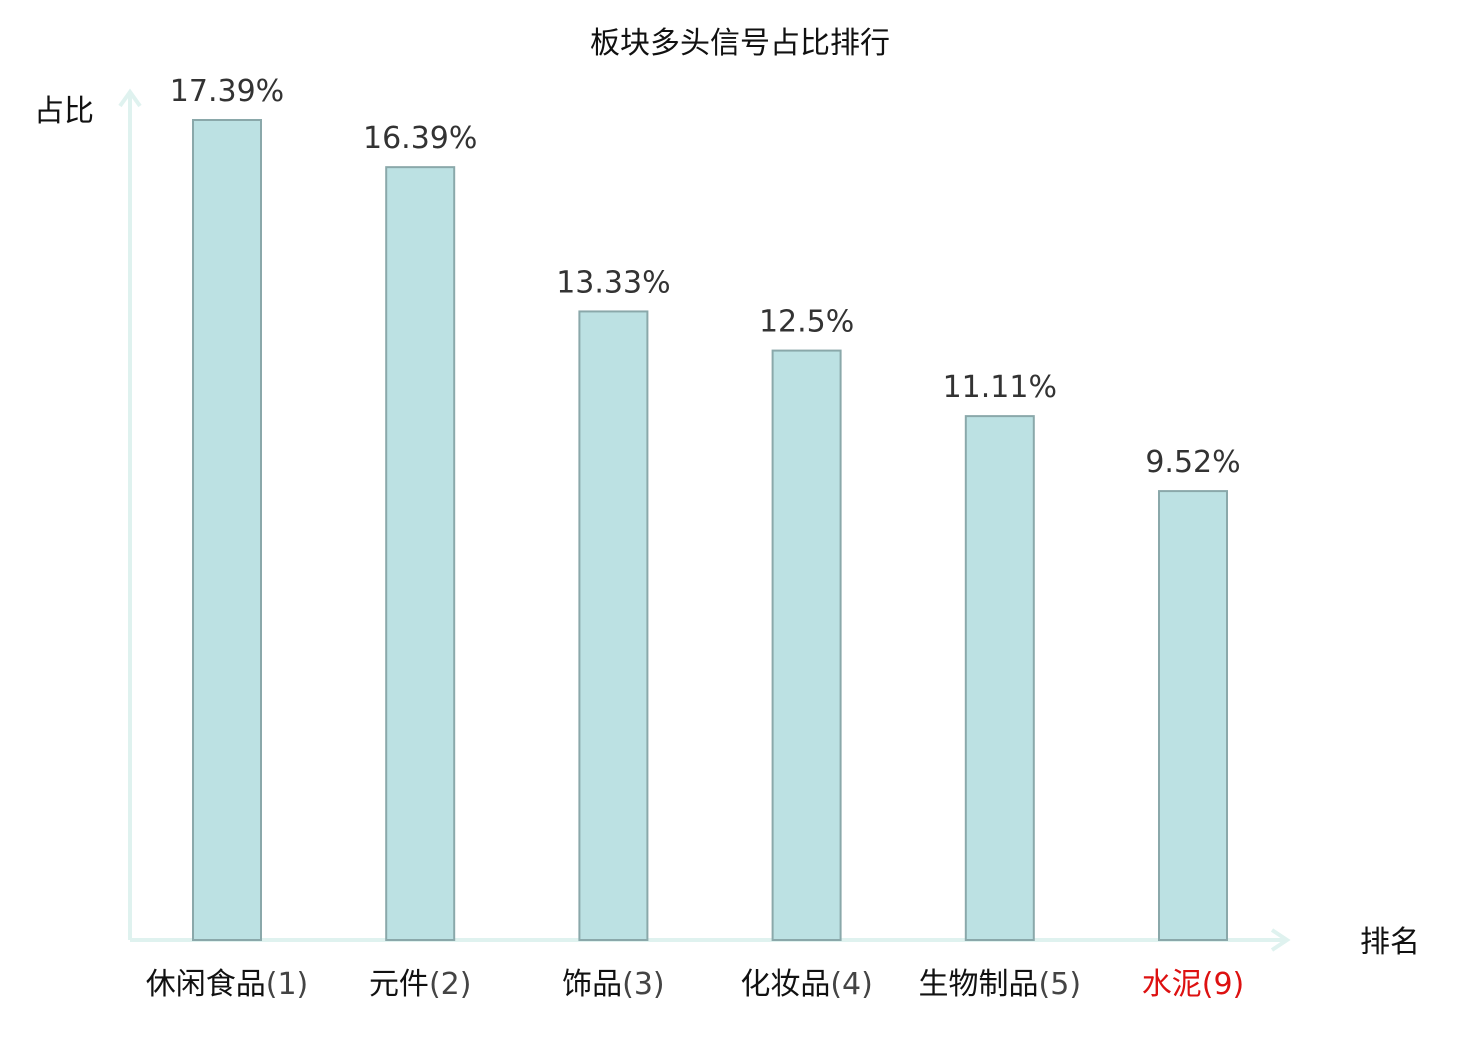 The image size is (1480, 1040). What do you see at coordinates (979, 984) in the screenshot?
I see `category-name: 生物制品` at bounding box center [979, 984].